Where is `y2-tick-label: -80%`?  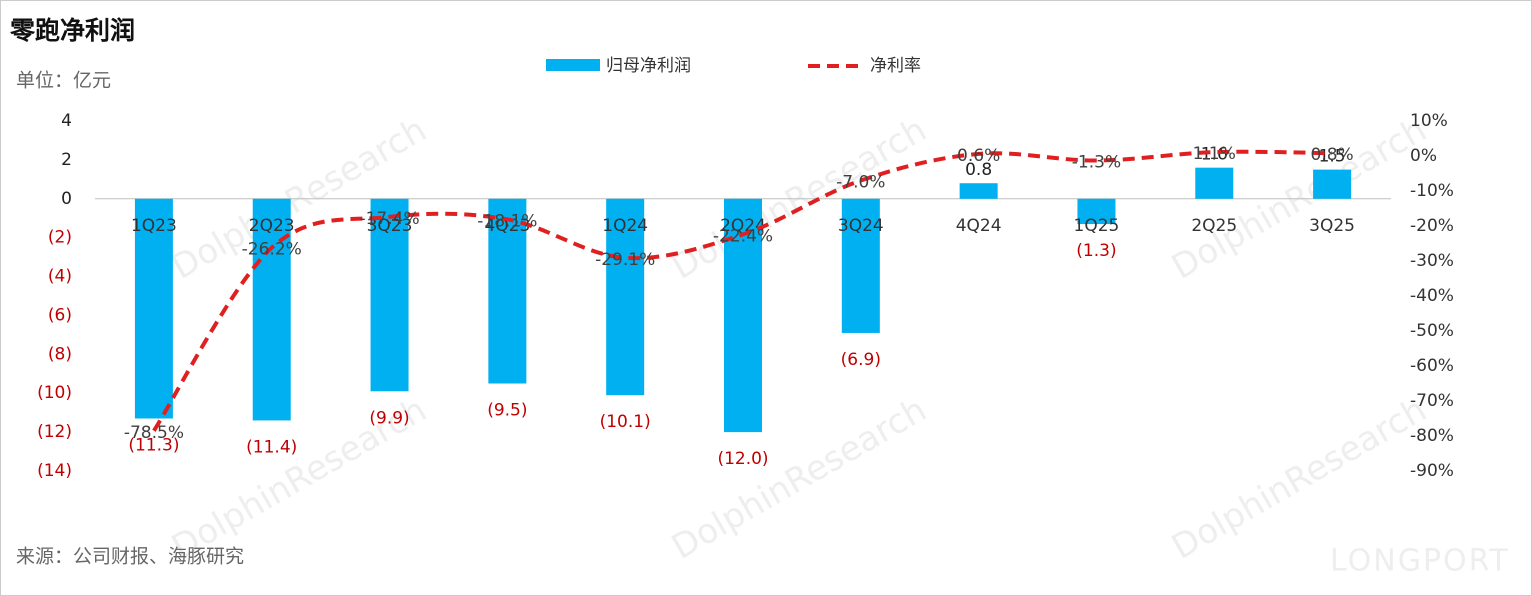
y2-tick-label: -80% is located at coordinates (1432, 436).